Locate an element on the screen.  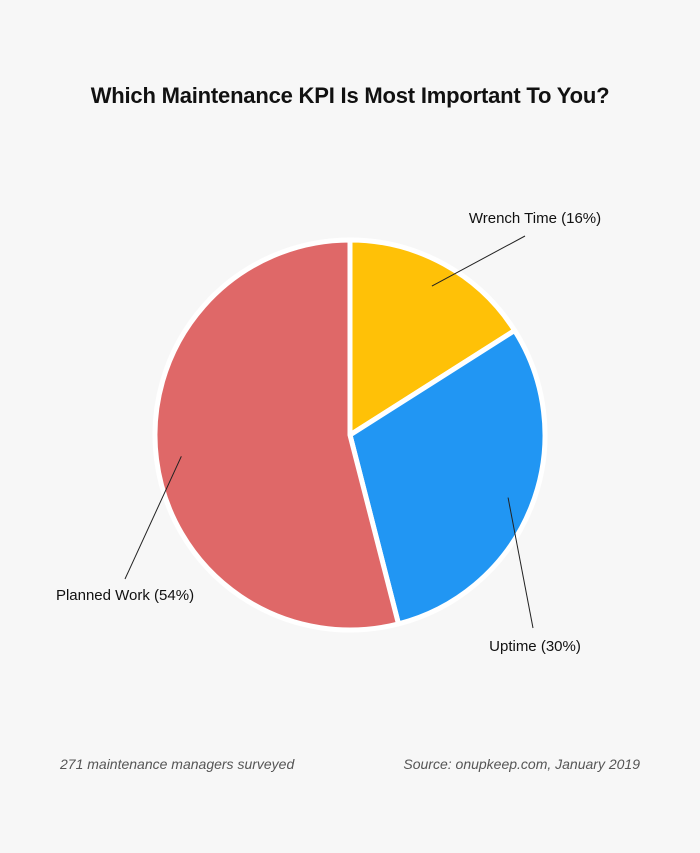
source-note: Source: onupkeep.com, January 2019 is located at coordinates (521, 764).